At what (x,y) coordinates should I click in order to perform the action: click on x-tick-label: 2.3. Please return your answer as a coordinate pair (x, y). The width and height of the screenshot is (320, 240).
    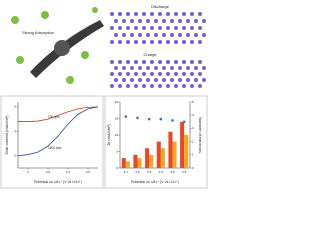
    Looking at the image, I should click on (149, 172).